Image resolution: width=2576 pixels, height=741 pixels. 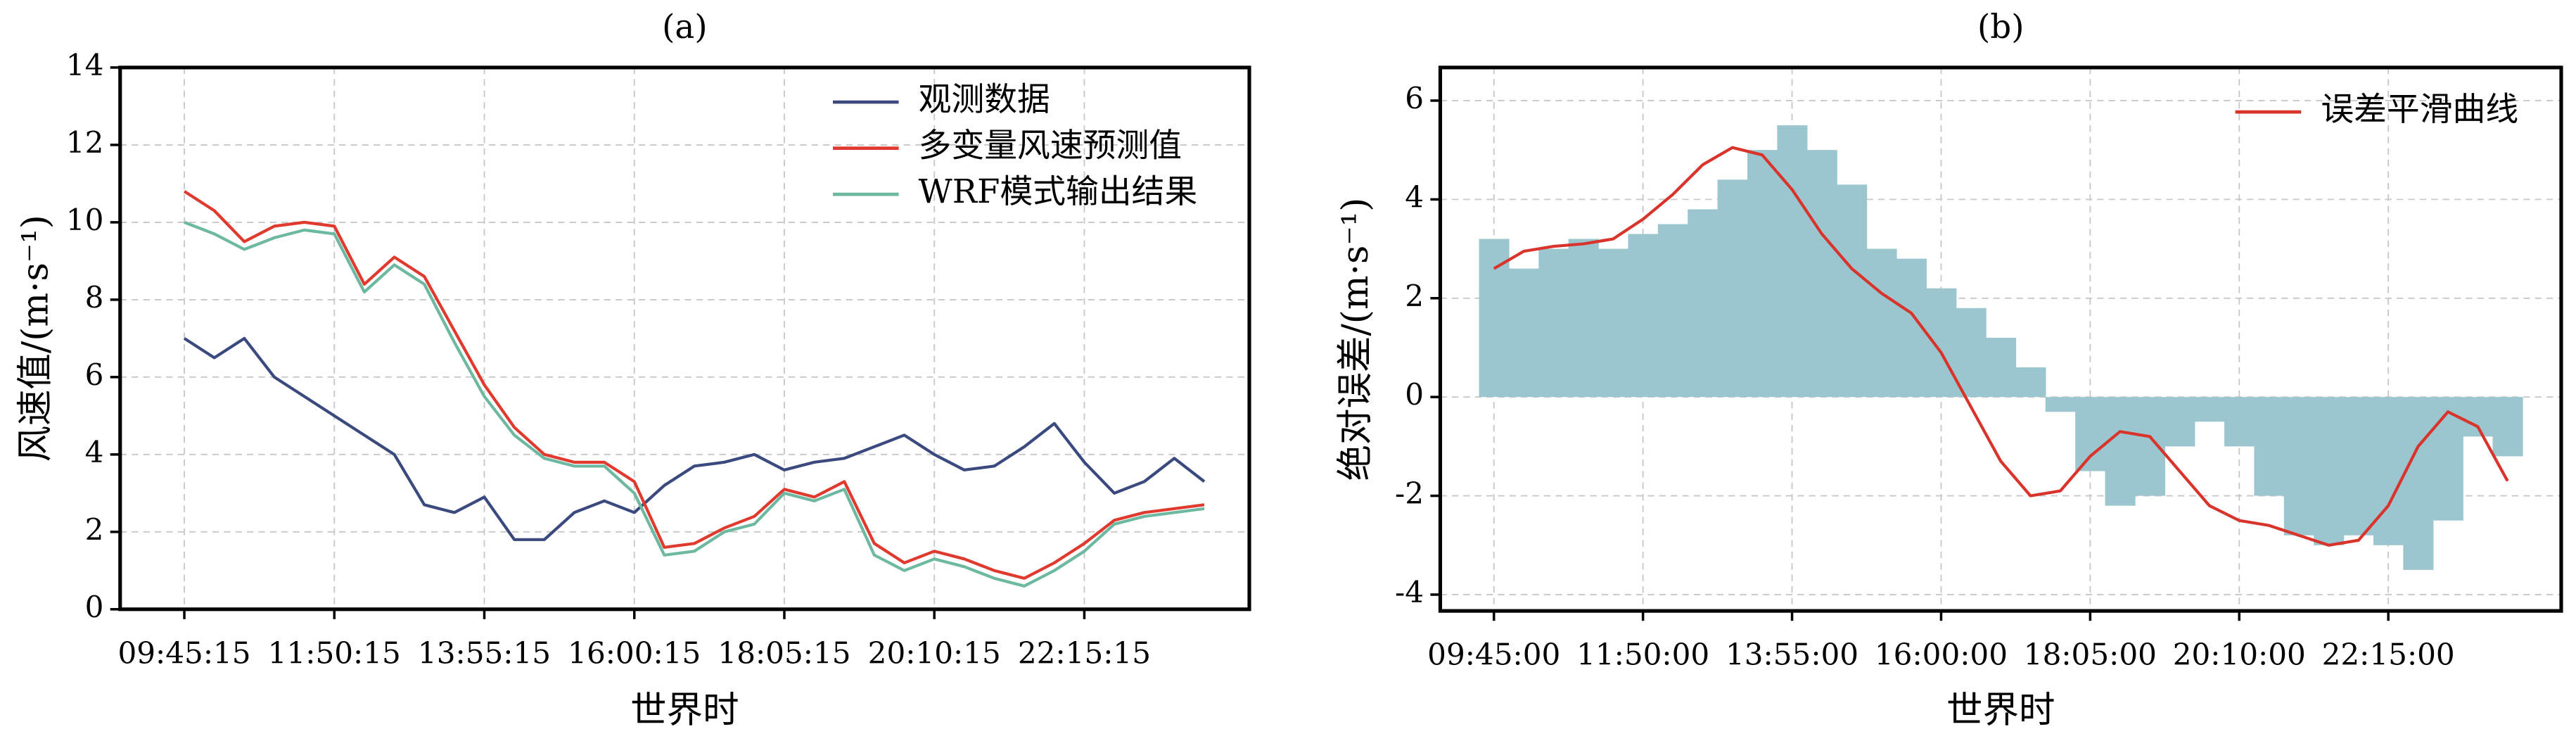 What do you see at coordinates (1084, 652) in the screenshot?
I see `x-tick-label: 22:15:15` at bounding box center [1084, 652].